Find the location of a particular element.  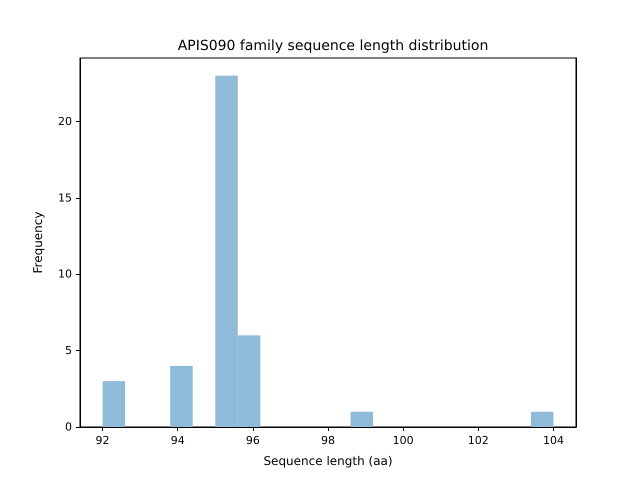

y-axis-title: Frequency is located at coordinates (38, 243).